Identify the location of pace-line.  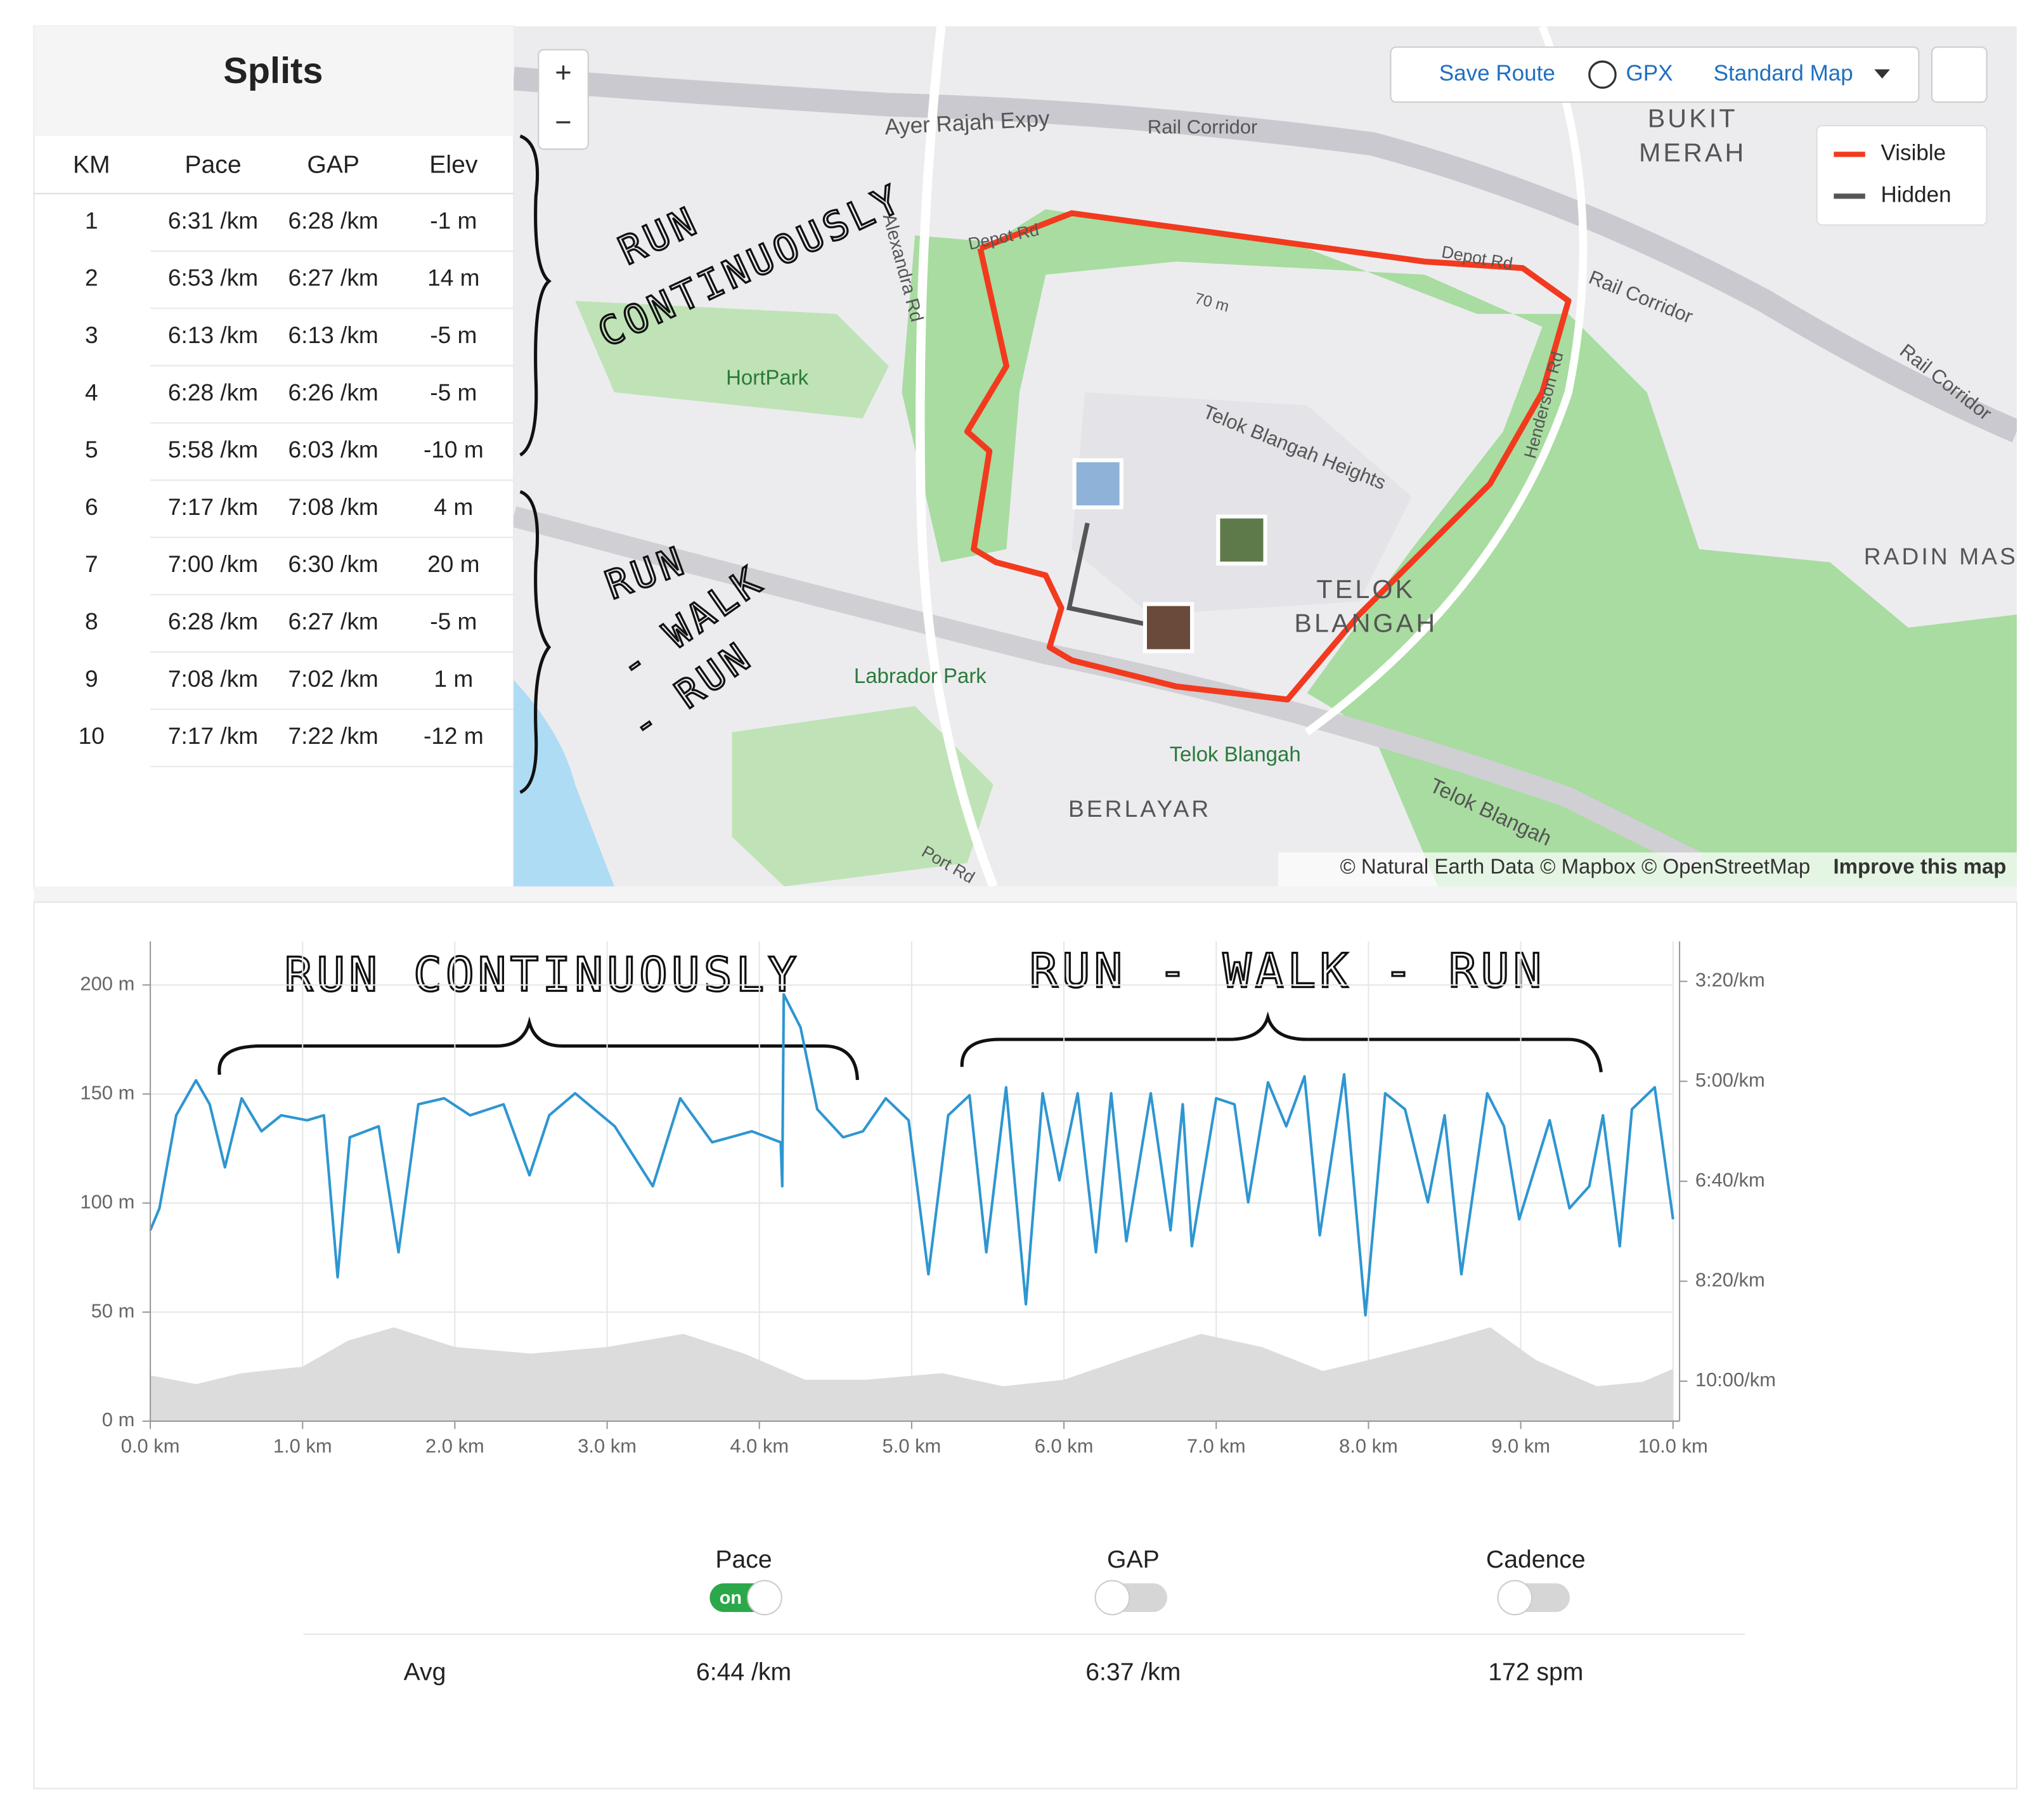
(912, 1154).